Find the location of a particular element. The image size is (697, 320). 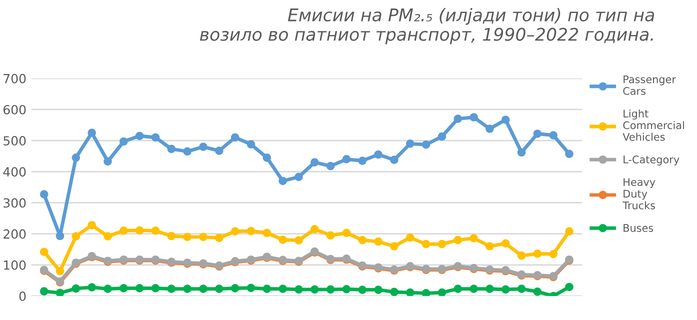

y-tick-label: 700 is located at coordinates (15, 79).